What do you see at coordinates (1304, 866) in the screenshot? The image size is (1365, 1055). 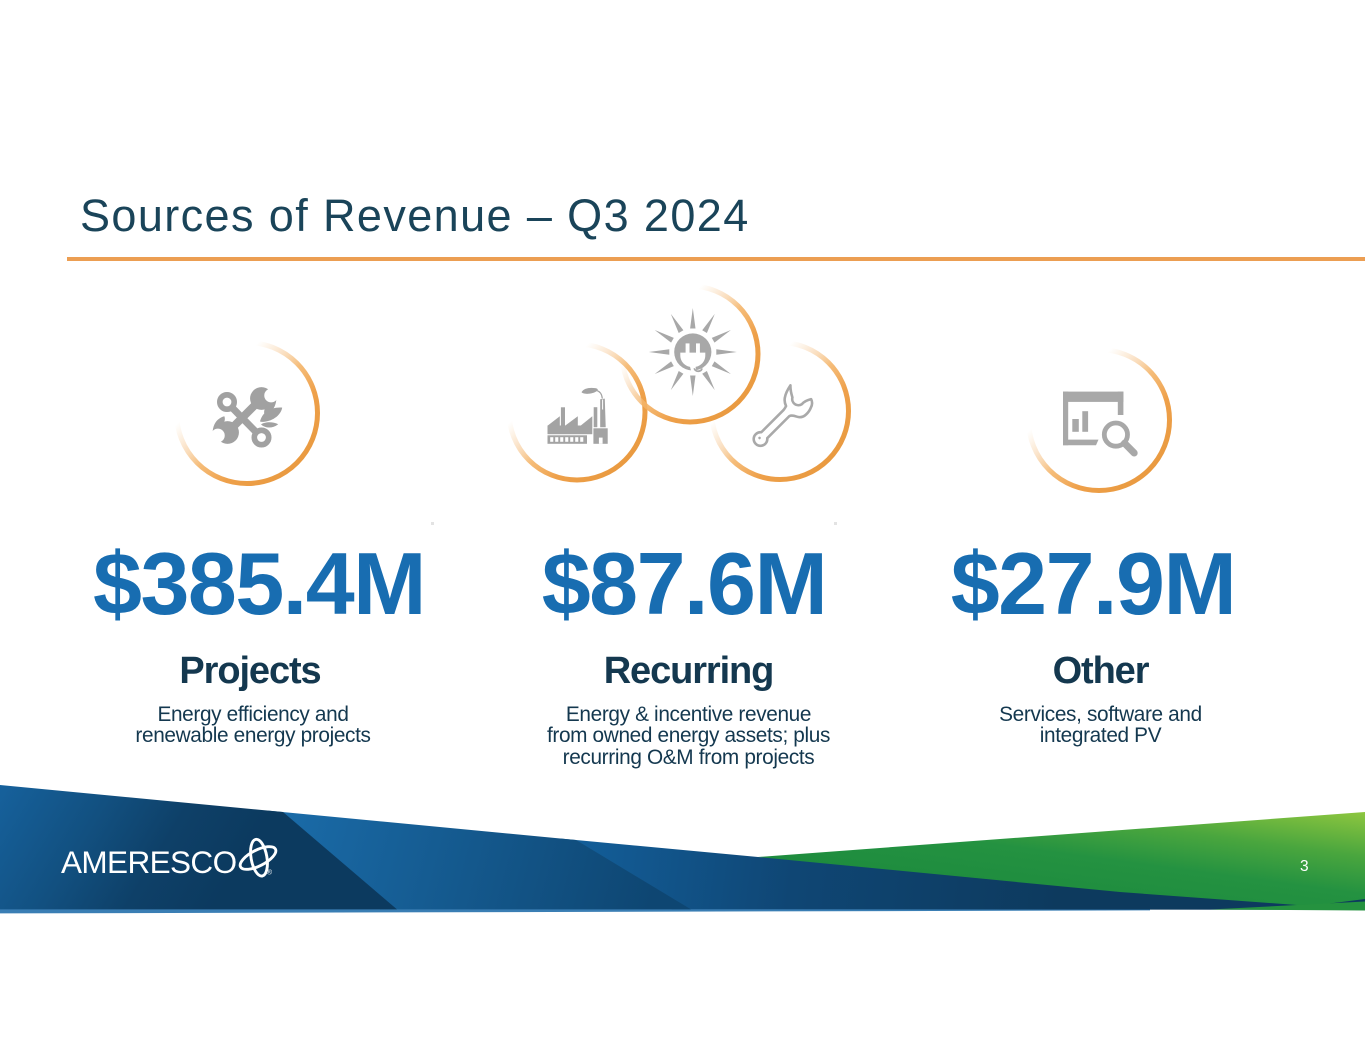 I see `svg-text: 3` at bounding box center [1304, 866].